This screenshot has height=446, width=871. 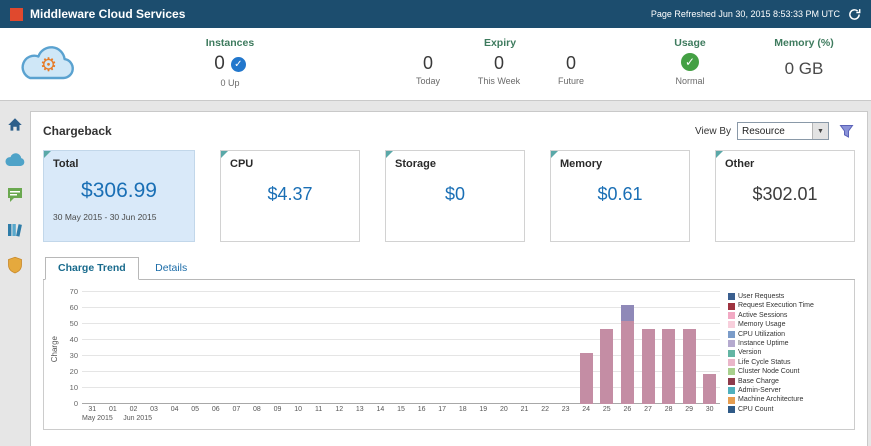 I want to click on view-by-dropdown: Resource ▼, so click(x=783, y=131).